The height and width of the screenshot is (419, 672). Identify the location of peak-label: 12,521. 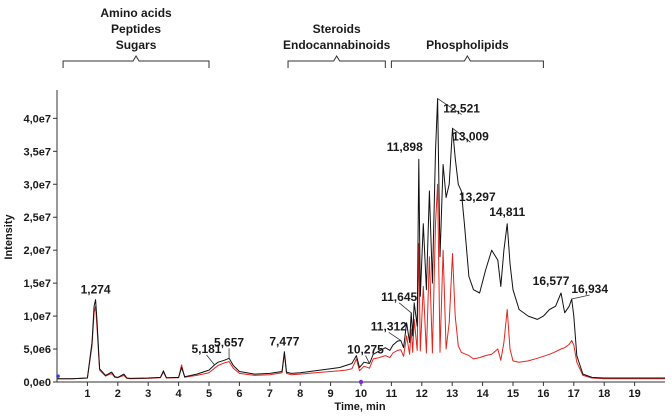
(461, 109).